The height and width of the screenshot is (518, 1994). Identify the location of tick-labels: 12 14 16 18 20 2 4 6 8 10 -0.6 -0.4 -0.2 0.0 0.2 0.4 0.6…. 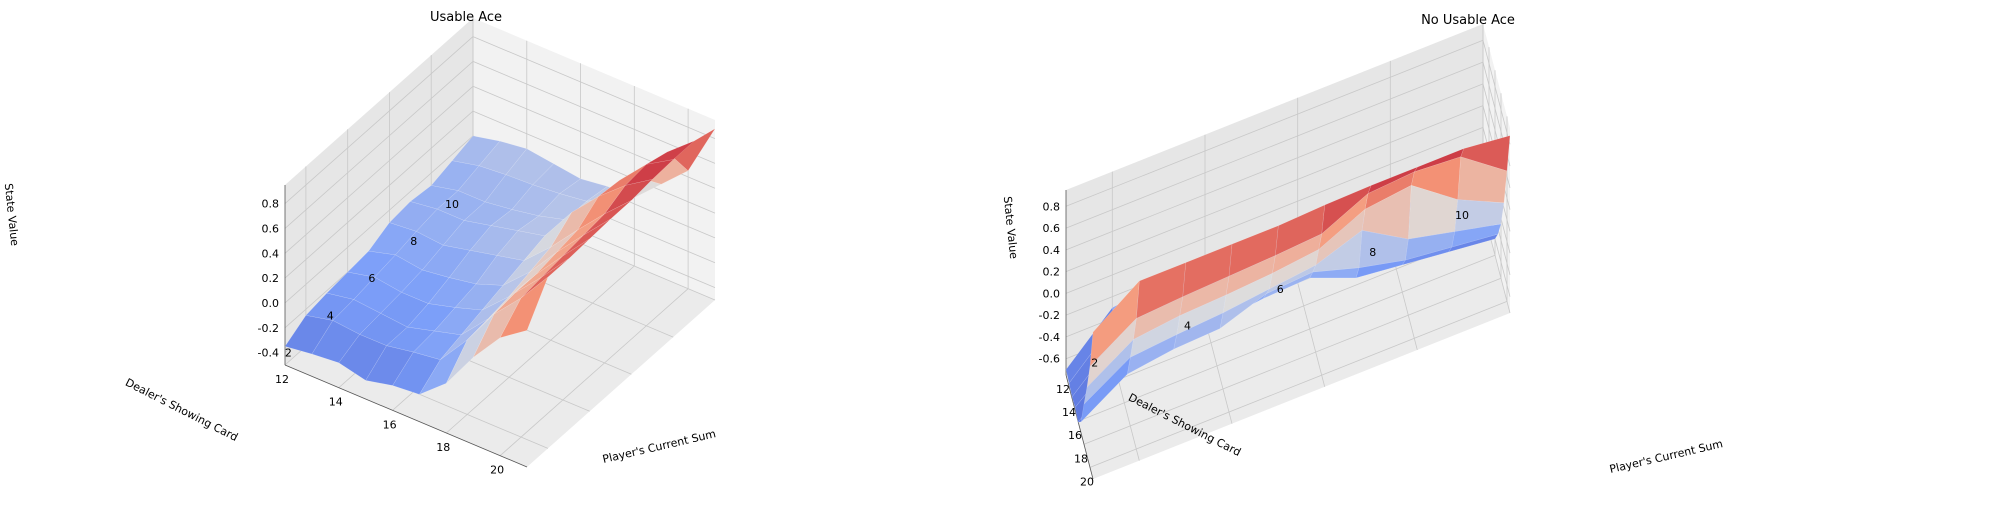
(1254, 344).